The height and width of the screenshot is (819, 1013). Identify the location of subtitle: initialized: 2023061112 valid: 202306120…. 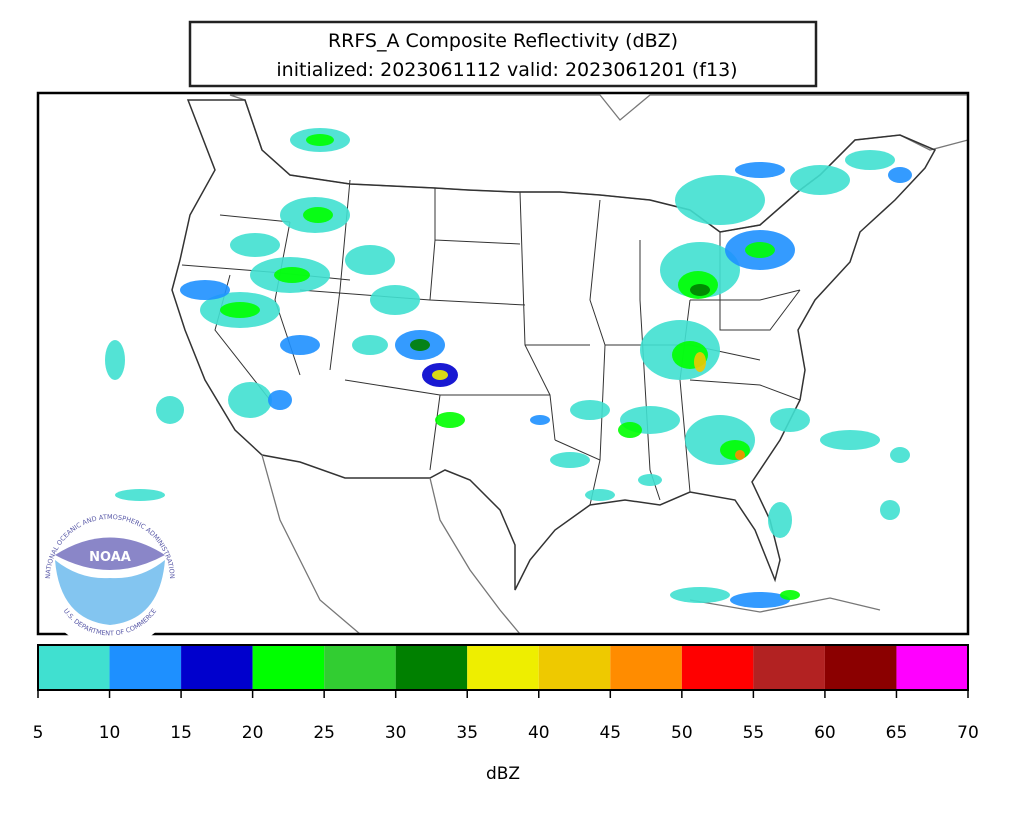
(506, 70).